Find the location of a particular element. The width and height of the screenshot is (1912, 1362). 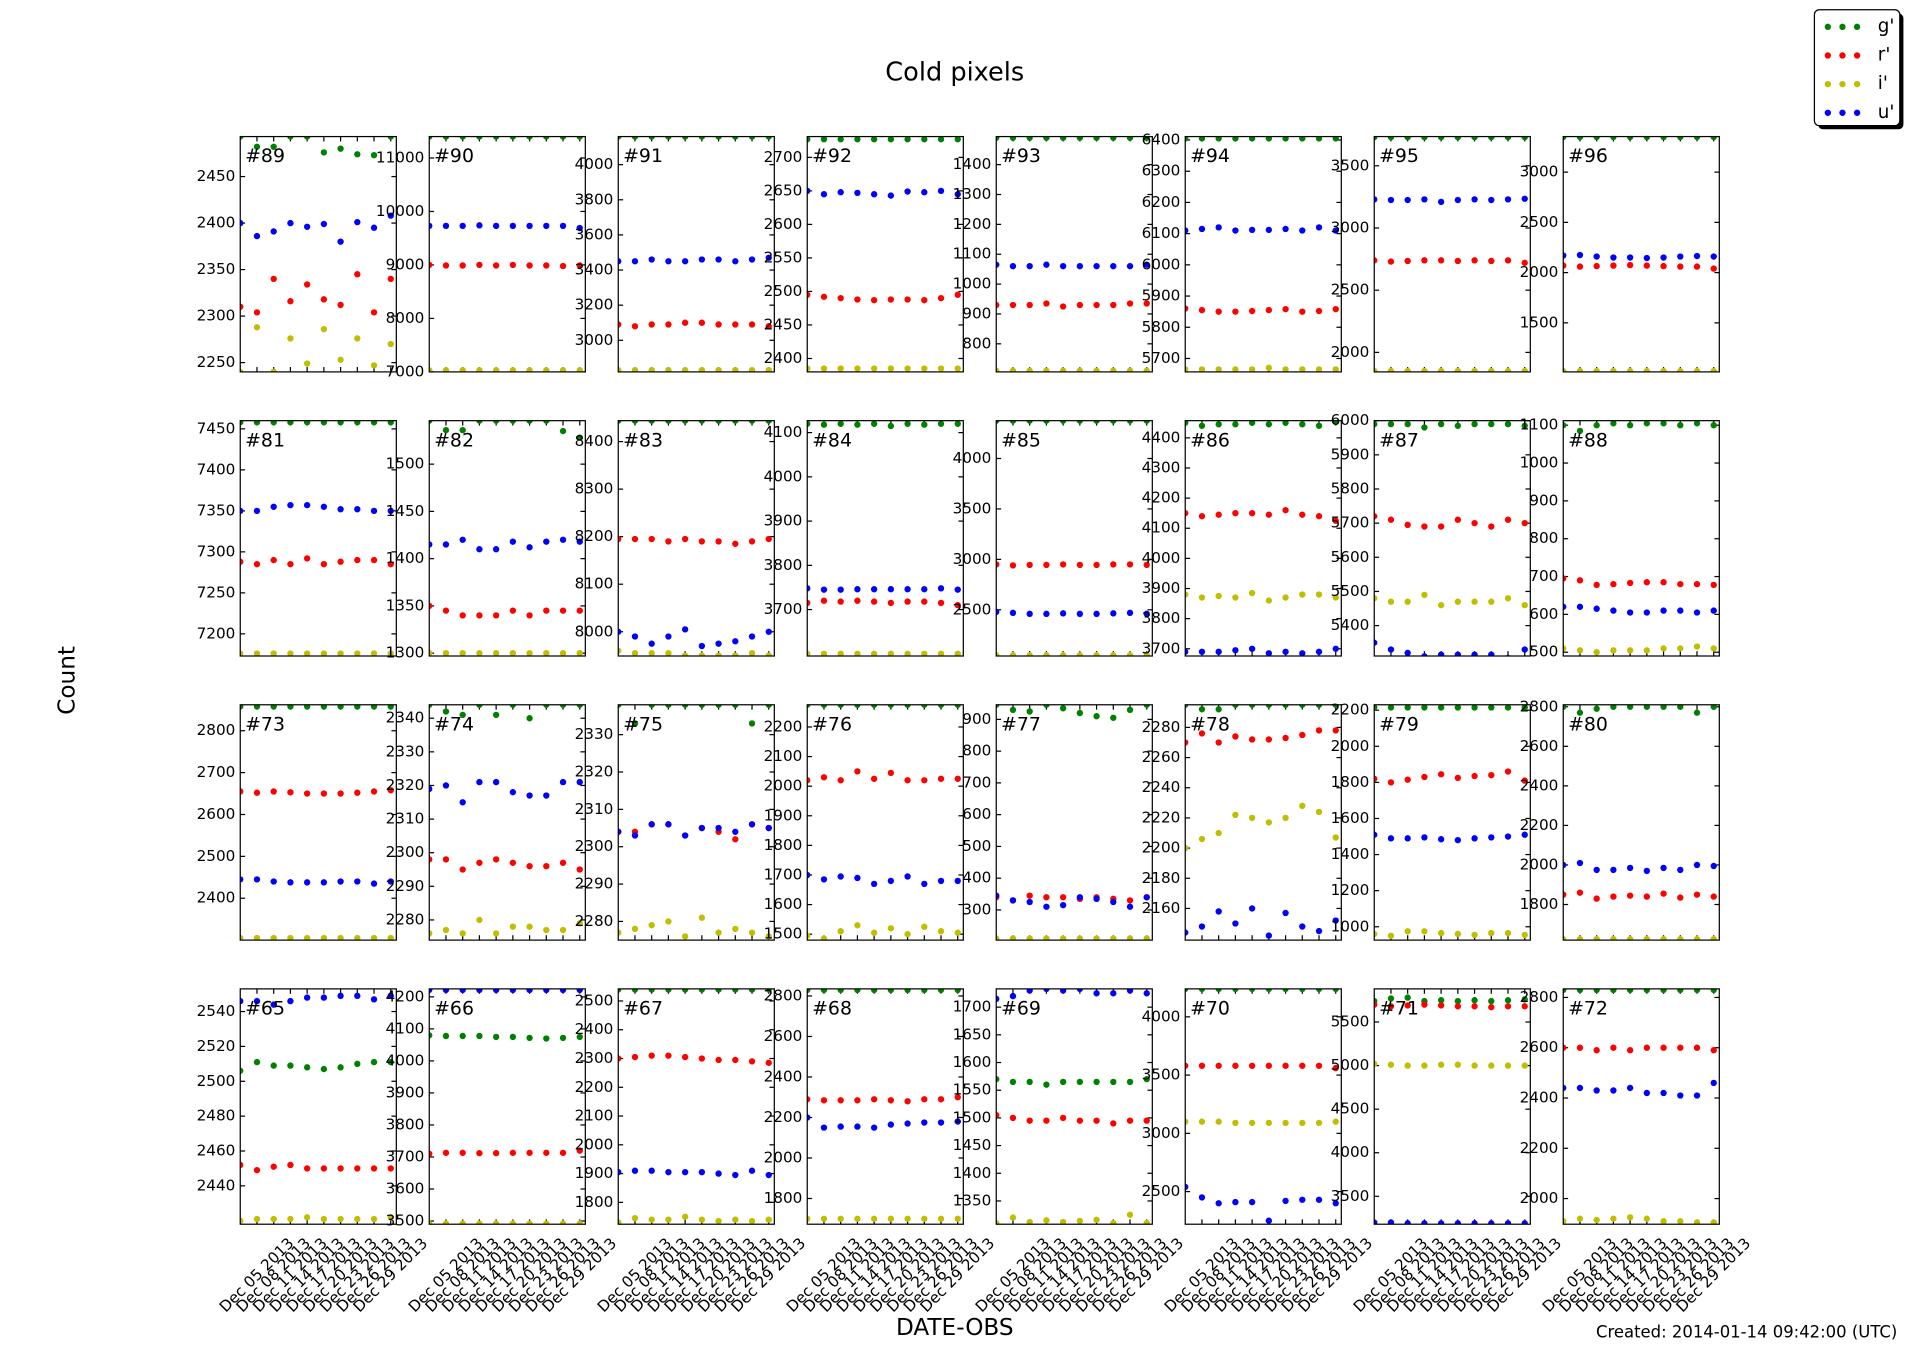

y-tick-label: 2500 is located at coordinates (216, 856).